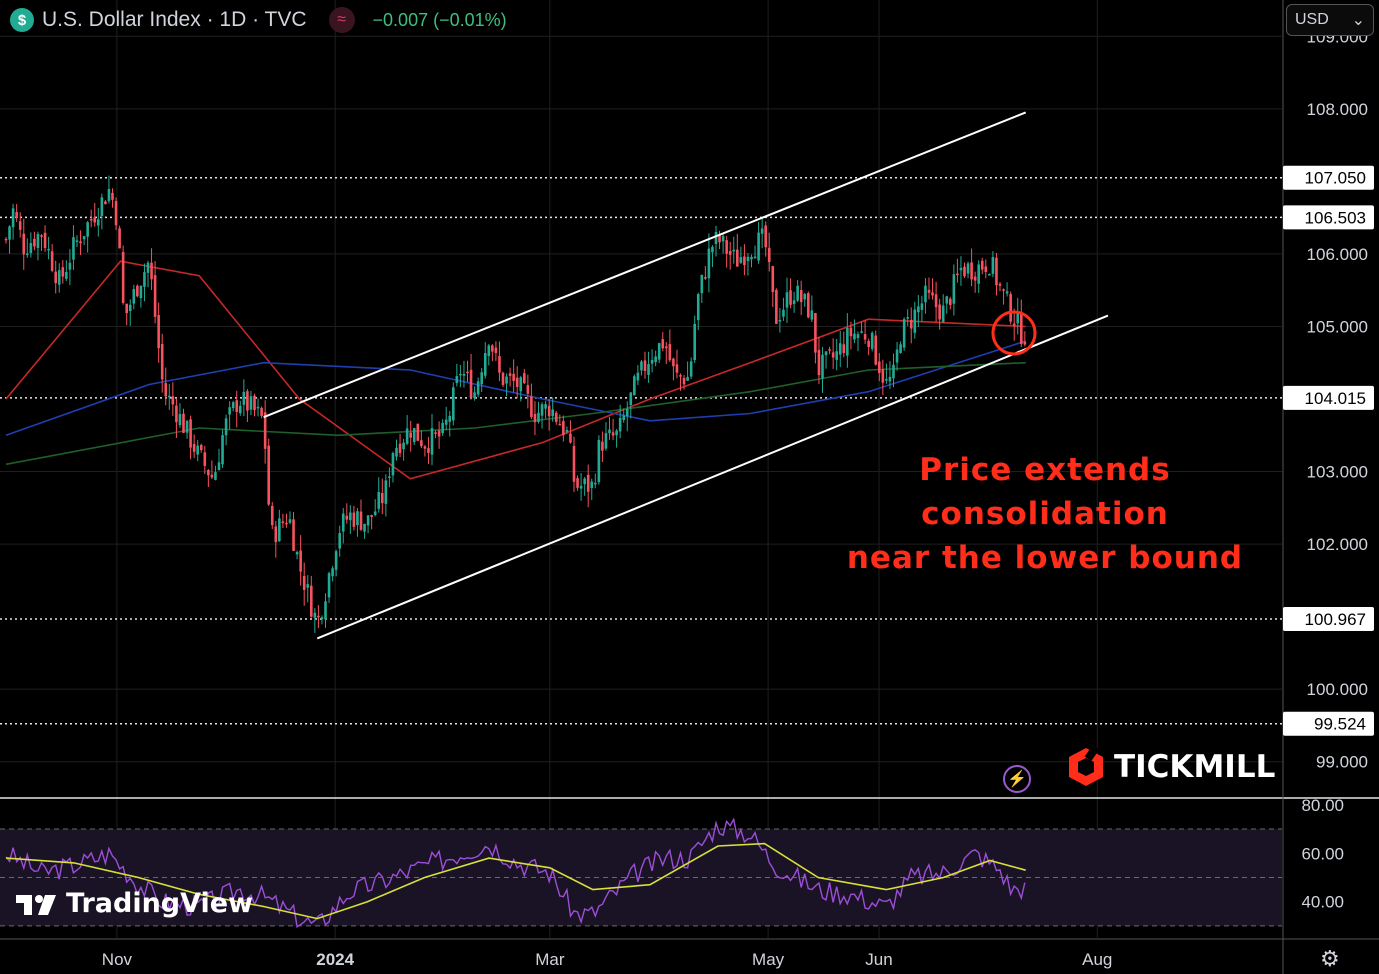  I want to click on annotation-line-1: Price extends consolidation, so click(1045, 492).